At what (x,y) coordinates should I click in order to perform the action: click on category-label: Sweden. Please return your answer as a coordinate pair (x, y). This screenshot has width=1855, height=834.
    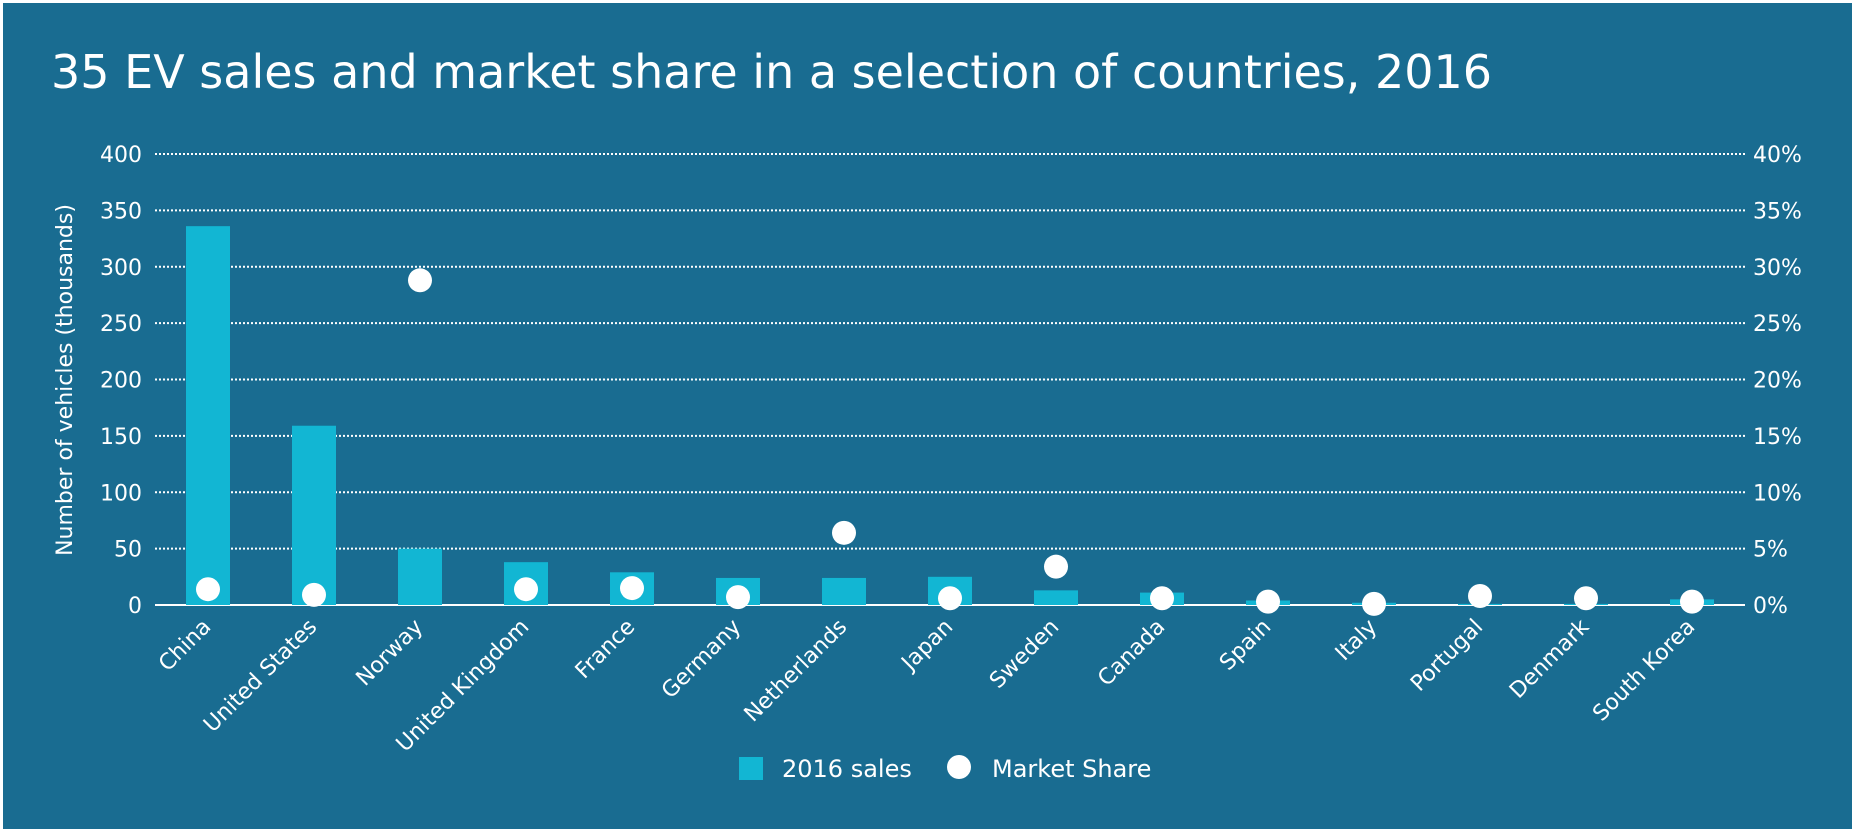
    Looking at the image, I should click on (1024, 654).